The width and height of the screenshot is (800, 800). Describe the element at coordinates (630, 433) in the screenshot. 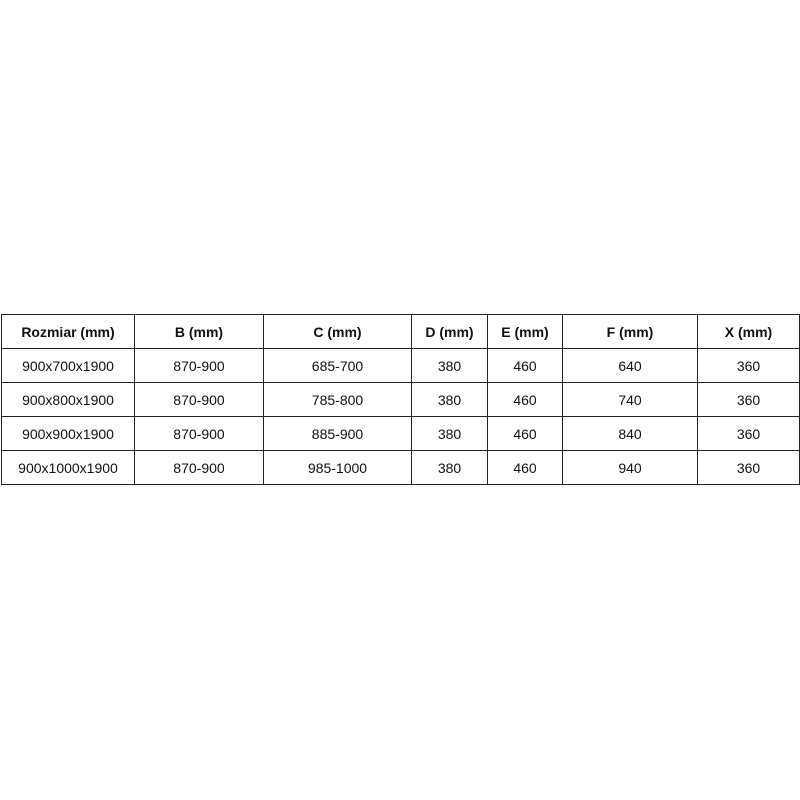

I see `table-cell: 840` at that location.